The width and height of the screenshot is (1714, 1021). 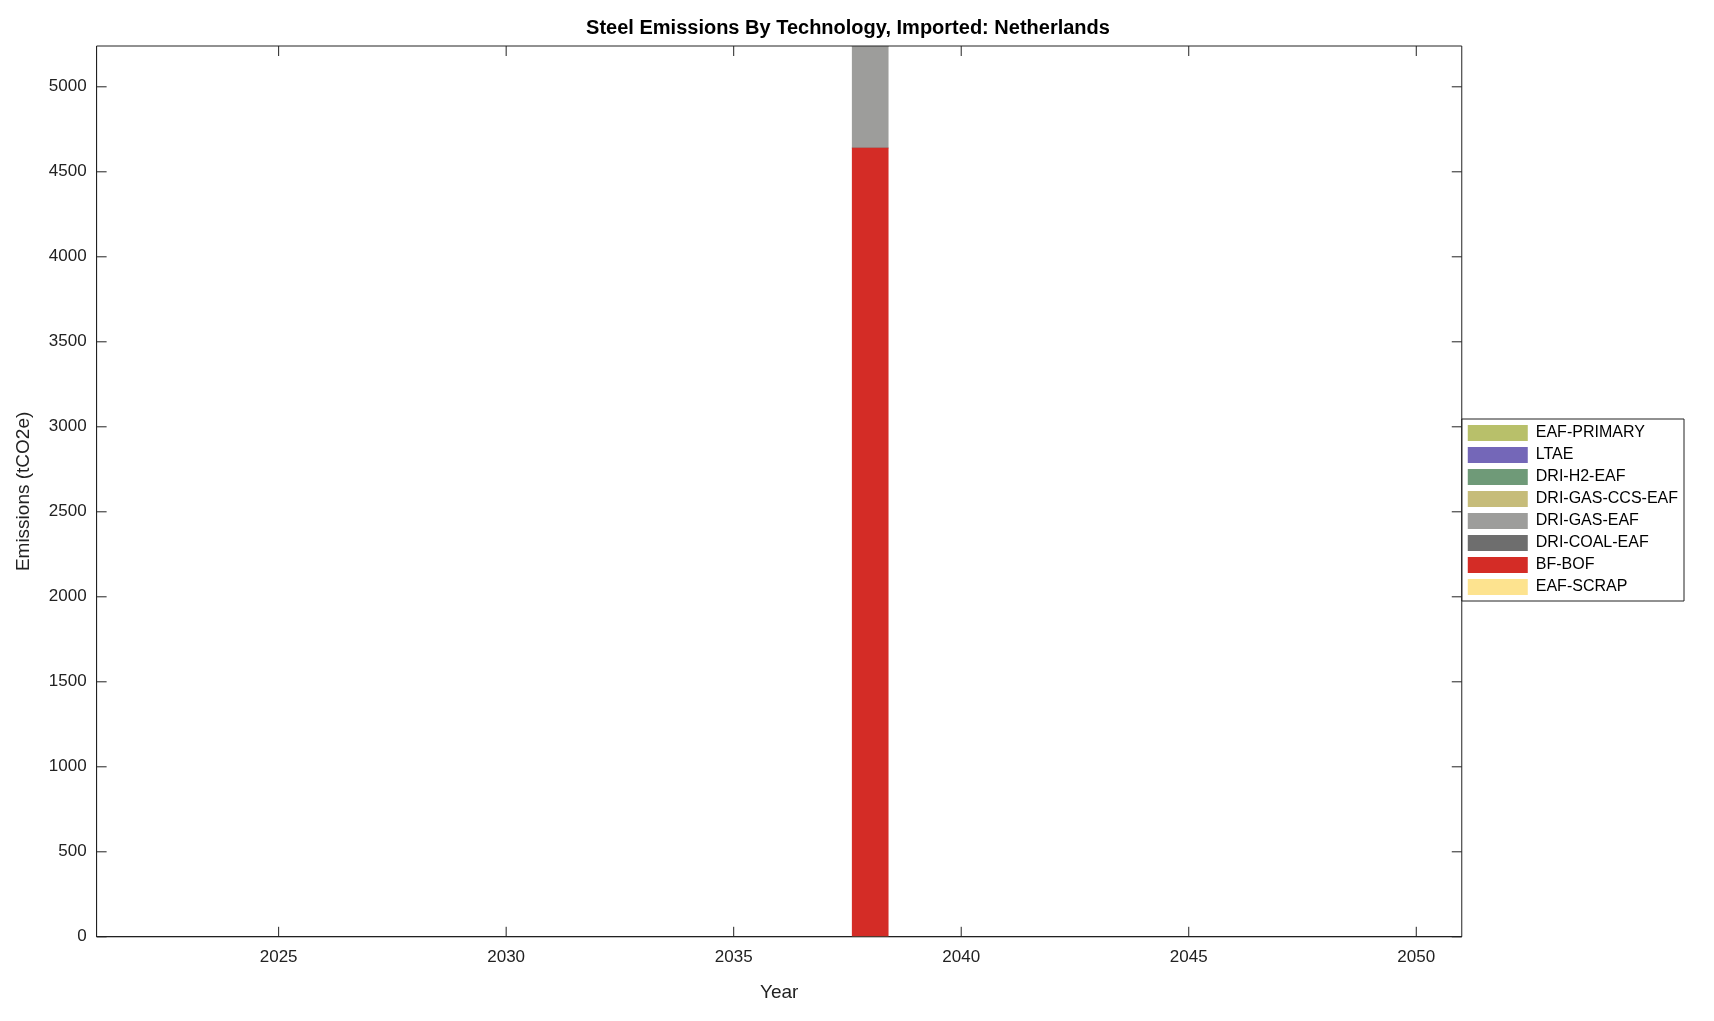 I want to click on legend-label: DRI-GAS-CCS-EAF, so click(x=1607, y=498).